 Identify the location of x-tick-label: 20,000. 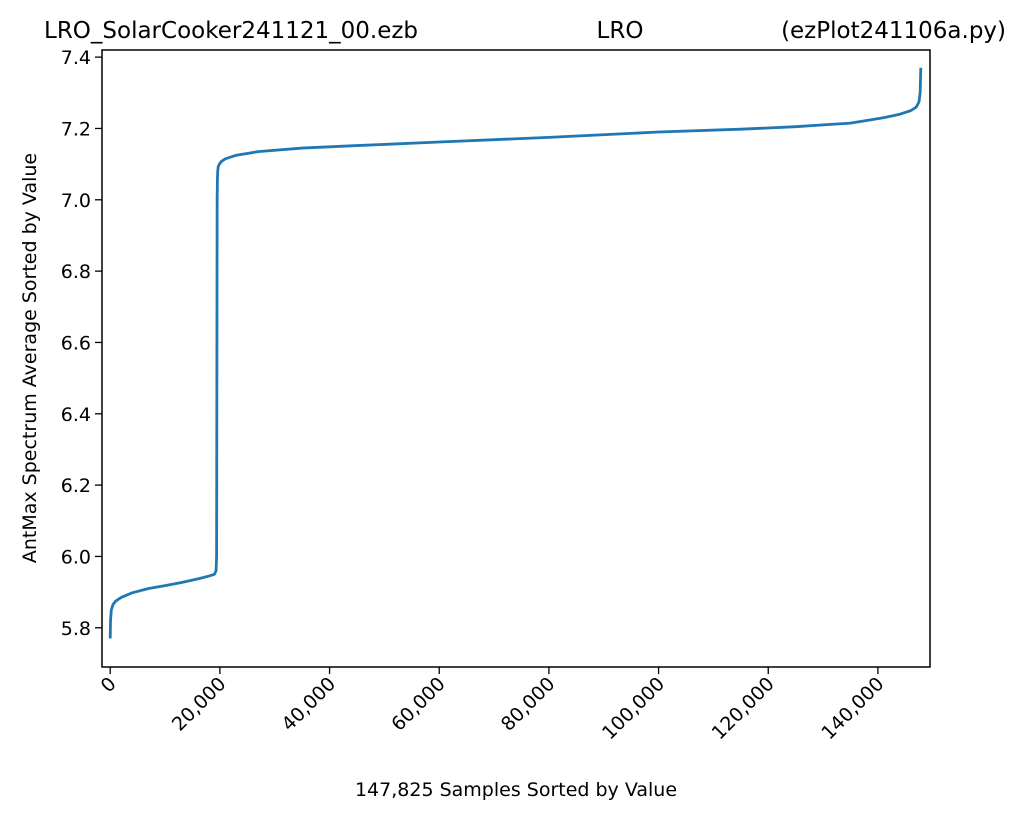
(199, 704).